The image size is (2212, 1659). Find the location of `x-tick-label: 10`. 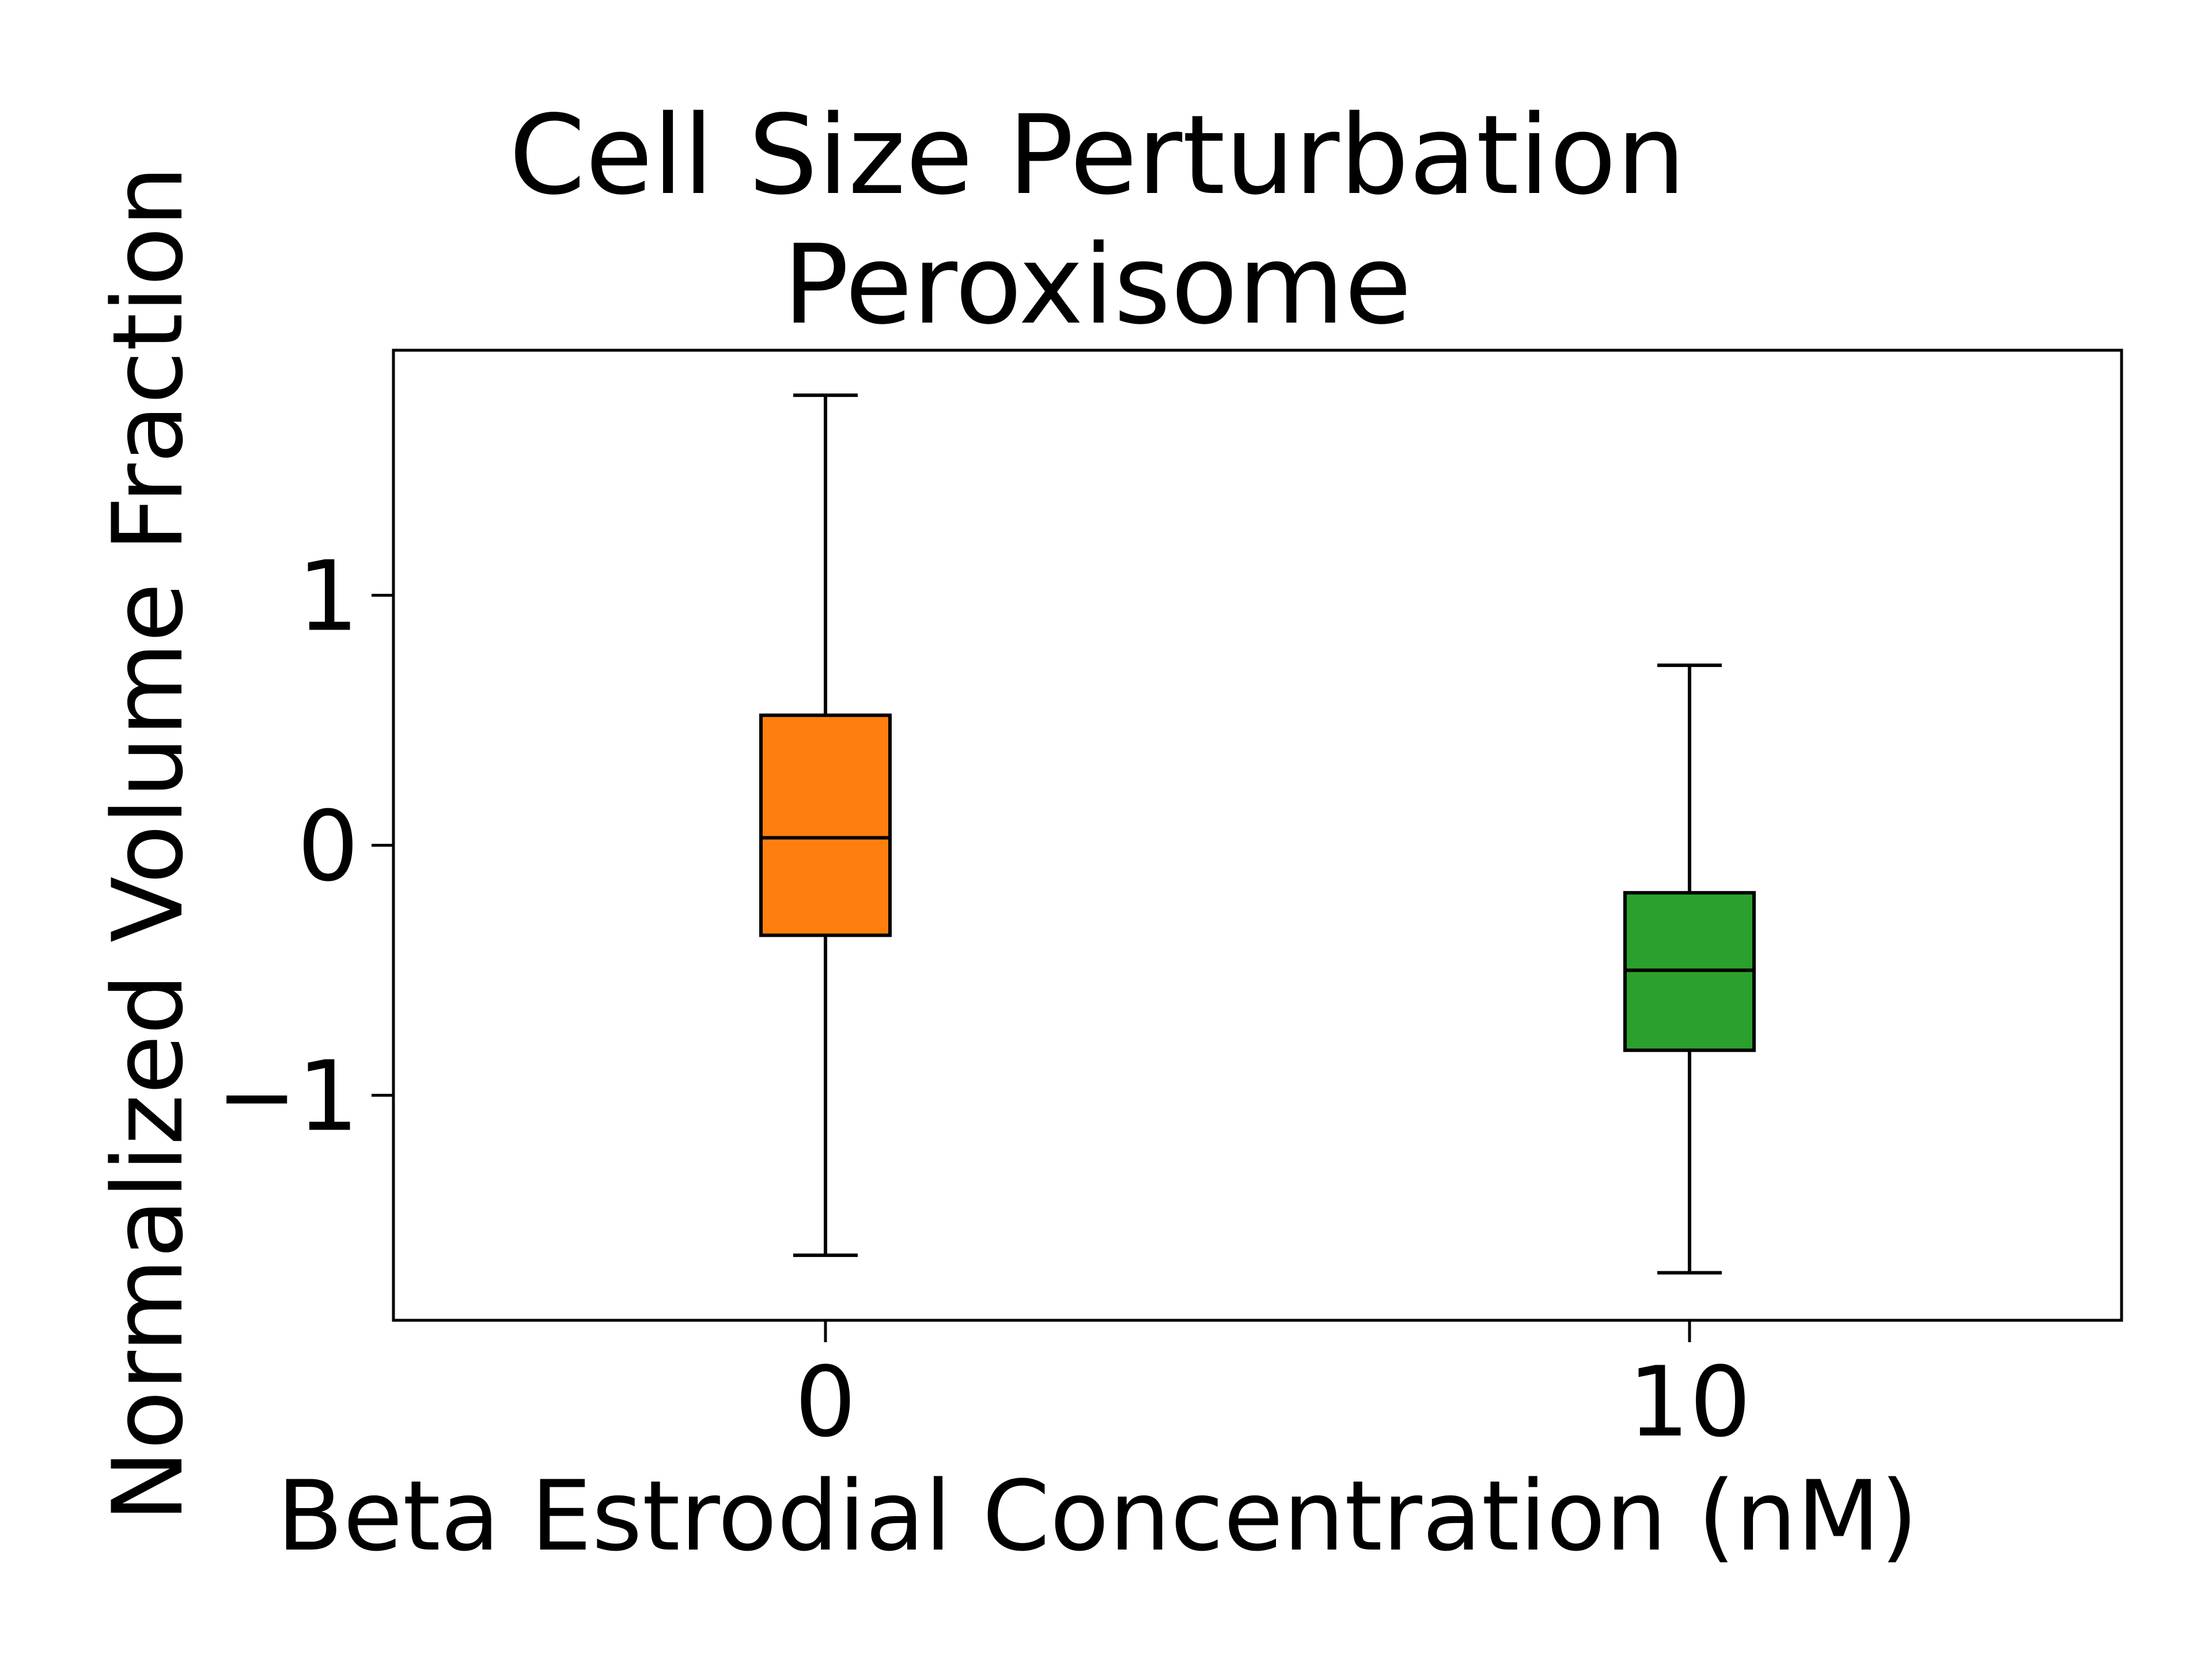

x-tick-label: 10 is located at coordinates (1689, 1402).